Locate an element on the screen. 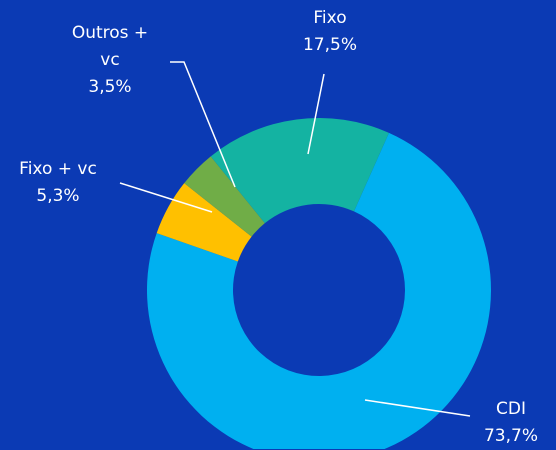 This screenshot has height=450, width=556. category-label: Outros + vc is located at coordinates (110, 46).